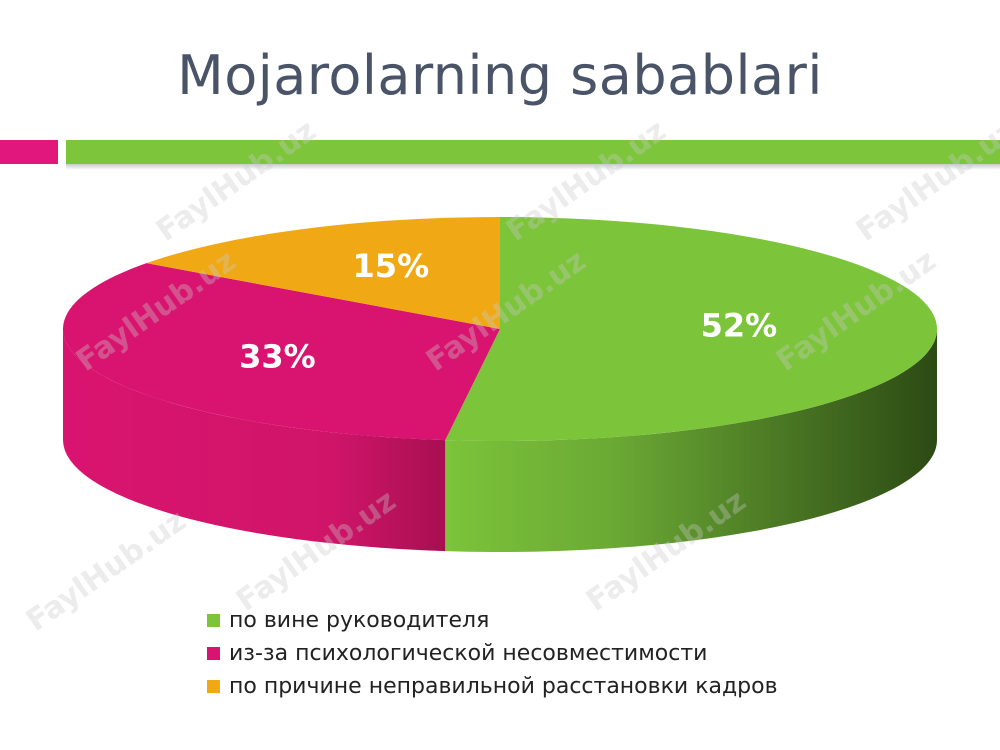 This screenshot has height=750, width=1000. What do you see at coordinates (323, 273) in the screenshot?
I see `pie-slice-orange` at bounding box center [323, 273].